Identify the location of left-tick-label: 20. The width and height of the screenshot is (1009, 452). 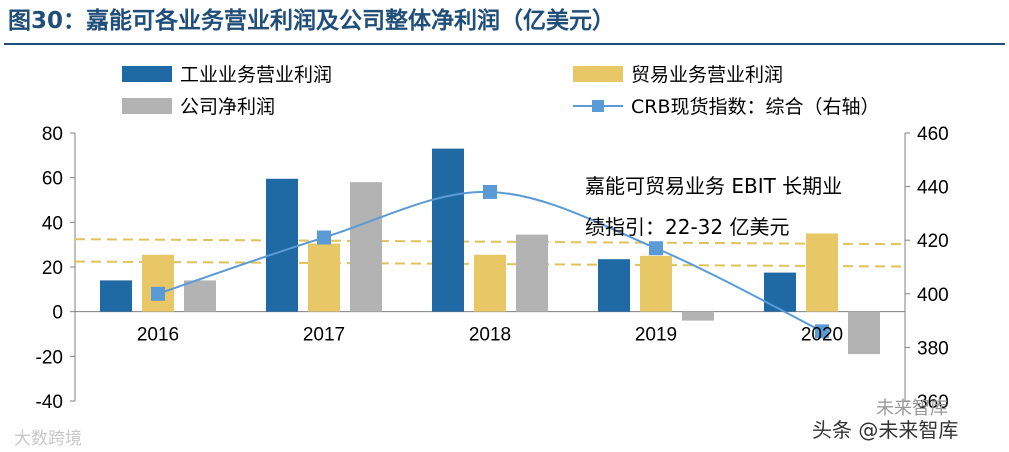
(52, 268).